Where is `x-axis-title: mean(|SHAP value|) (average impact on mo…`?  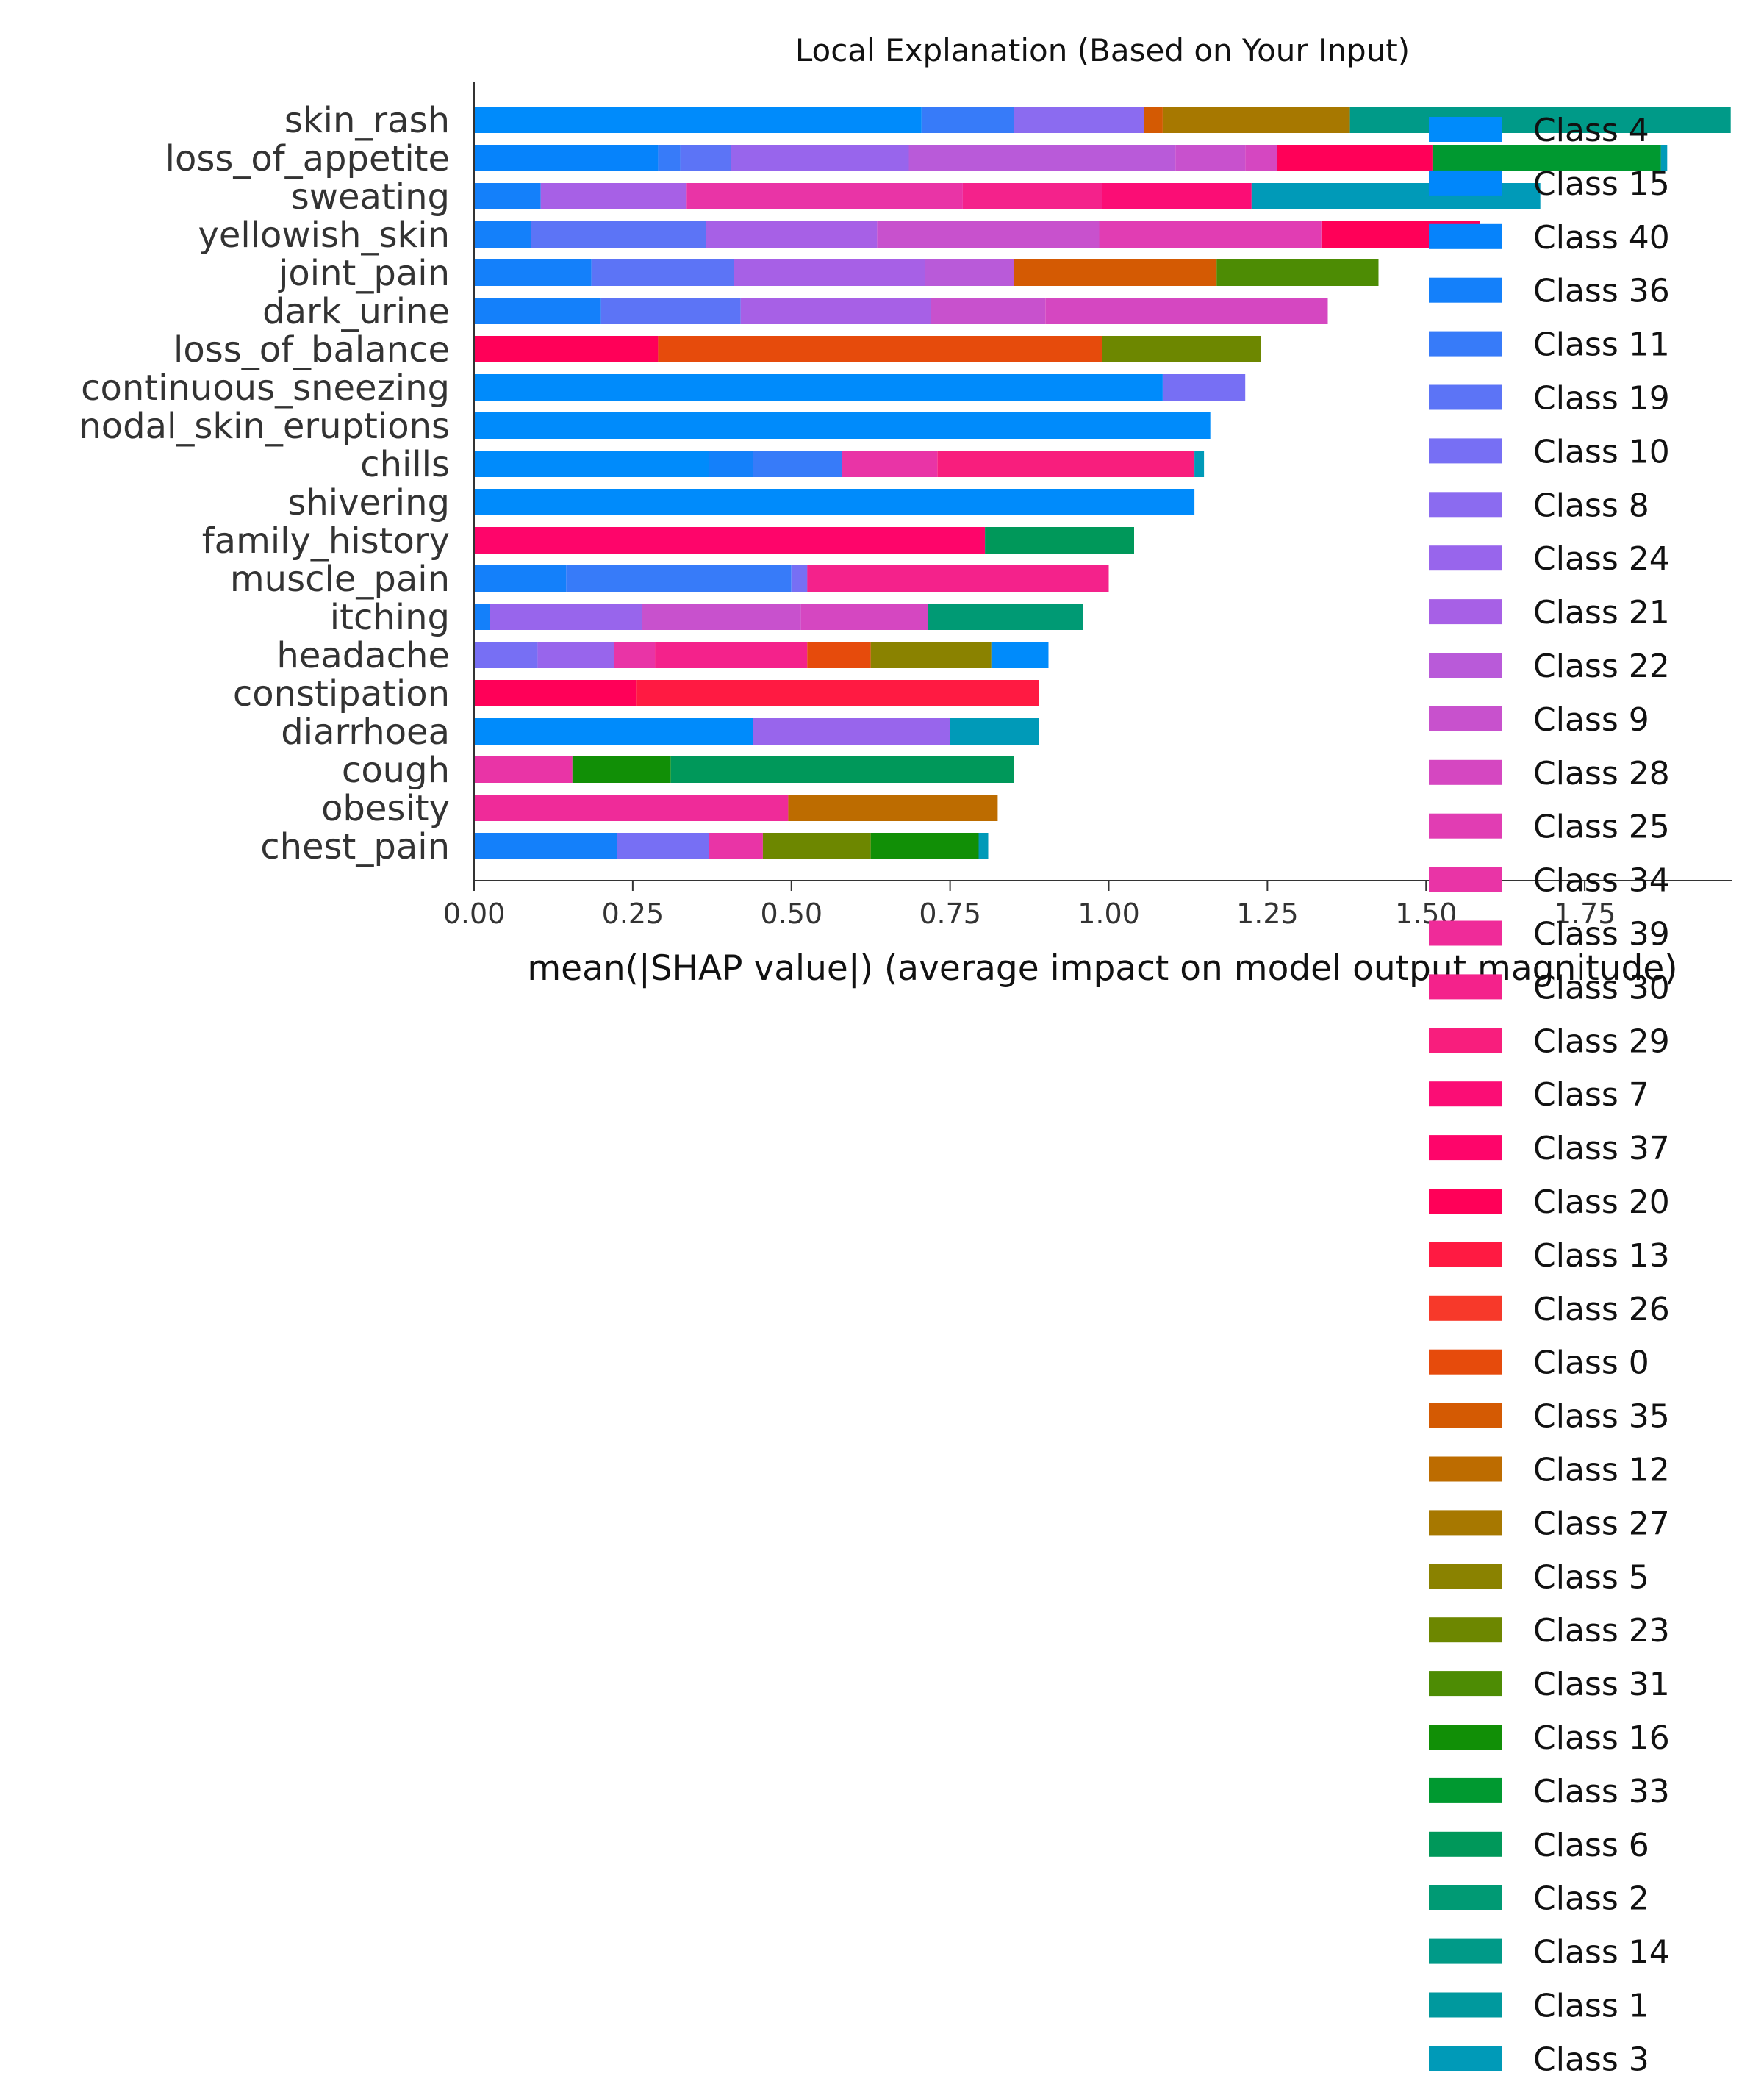 x-axis-title: mean(|SHAP value|) (average impact on mo… is located at coordinates (1102, 968).